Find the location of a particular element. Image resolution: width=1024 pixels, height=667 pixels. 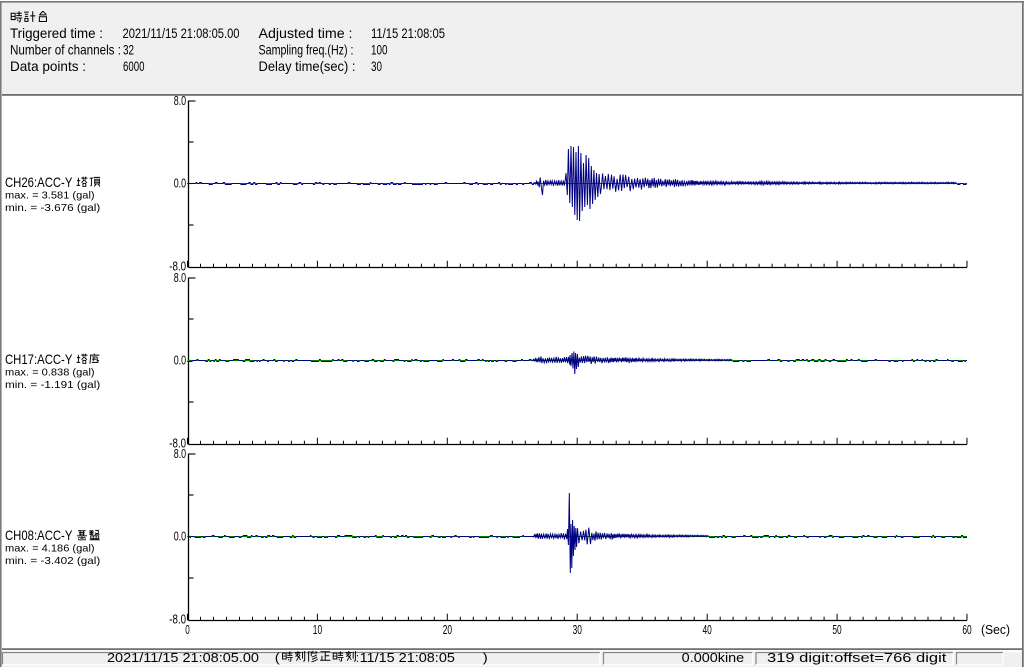

svg-text: Number of channels : is located at coordinates (65, 50).